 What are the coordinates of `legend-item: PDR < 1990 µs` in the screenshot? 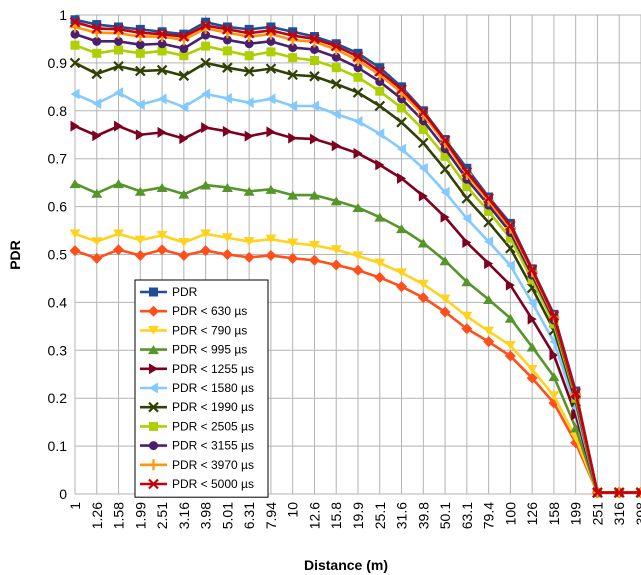 It's located at (197, 407).